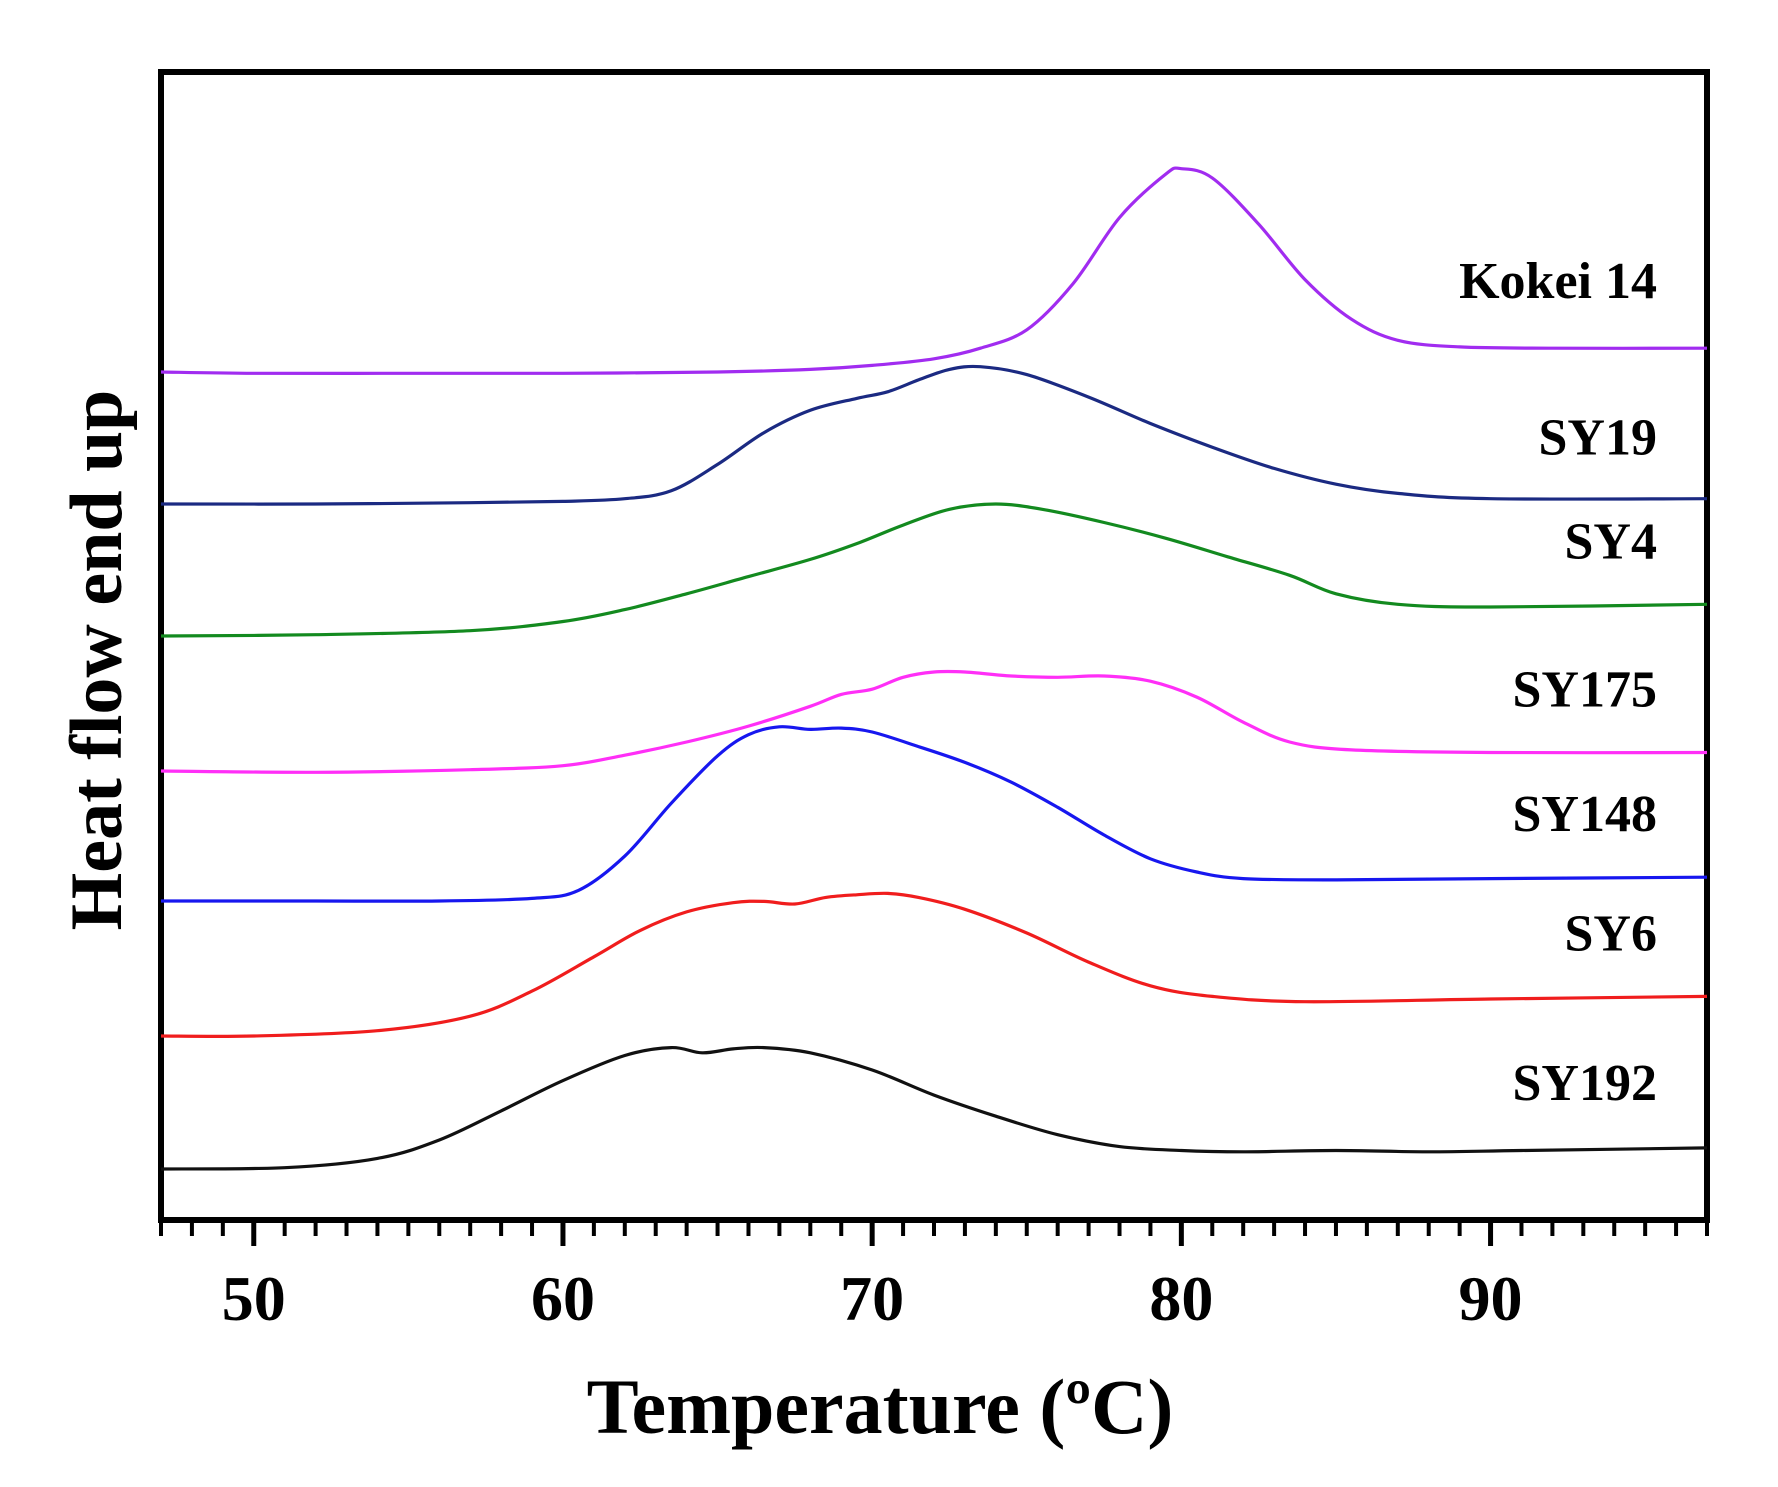 This screenshot has width=1778, height=1487. Describe the element at coordinates (1598, 438) in the screenshot. I see `series-label: SY19` at that location.